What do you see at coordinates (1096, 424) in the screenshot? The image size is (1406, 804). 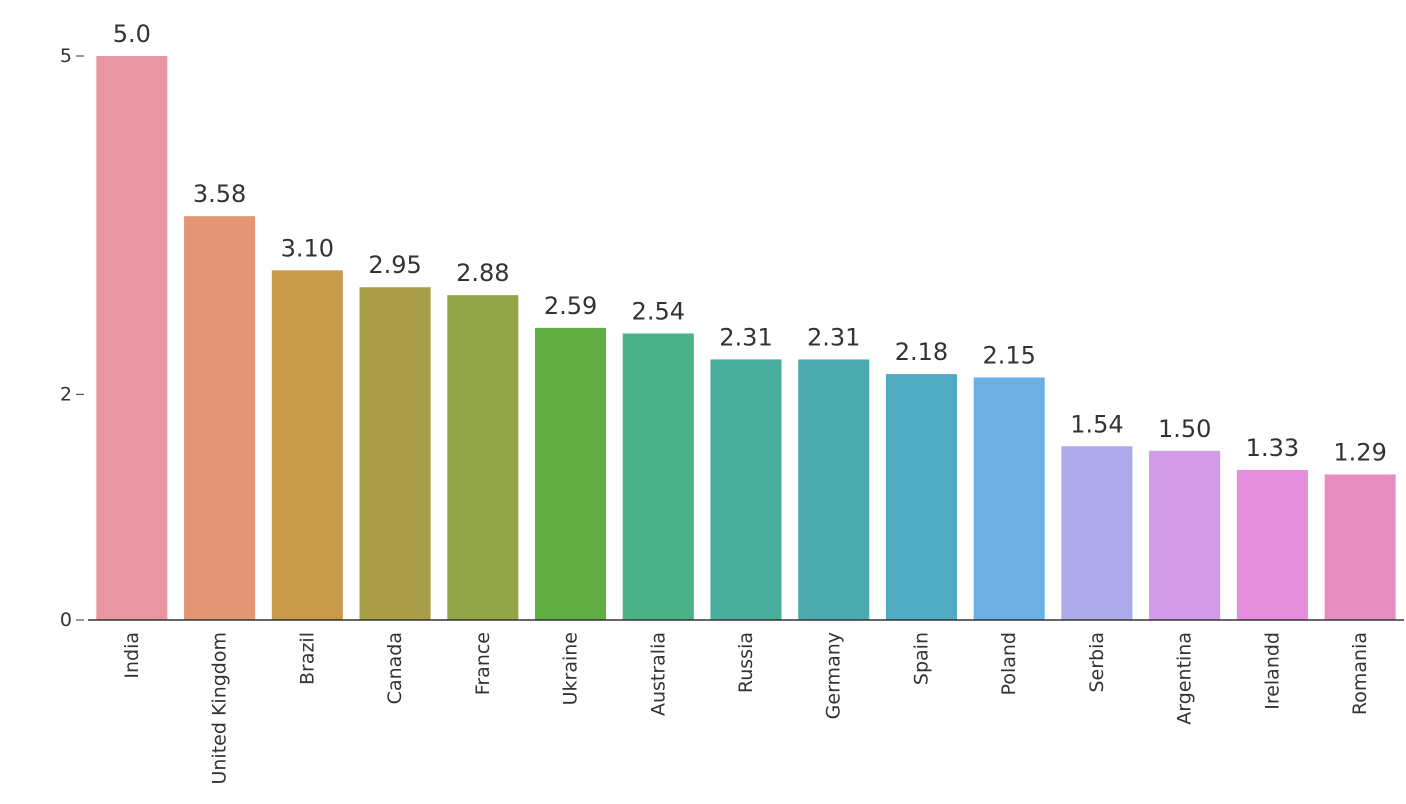 I see `bar-value-label: 1.54` at bounding box center [1096, 424].